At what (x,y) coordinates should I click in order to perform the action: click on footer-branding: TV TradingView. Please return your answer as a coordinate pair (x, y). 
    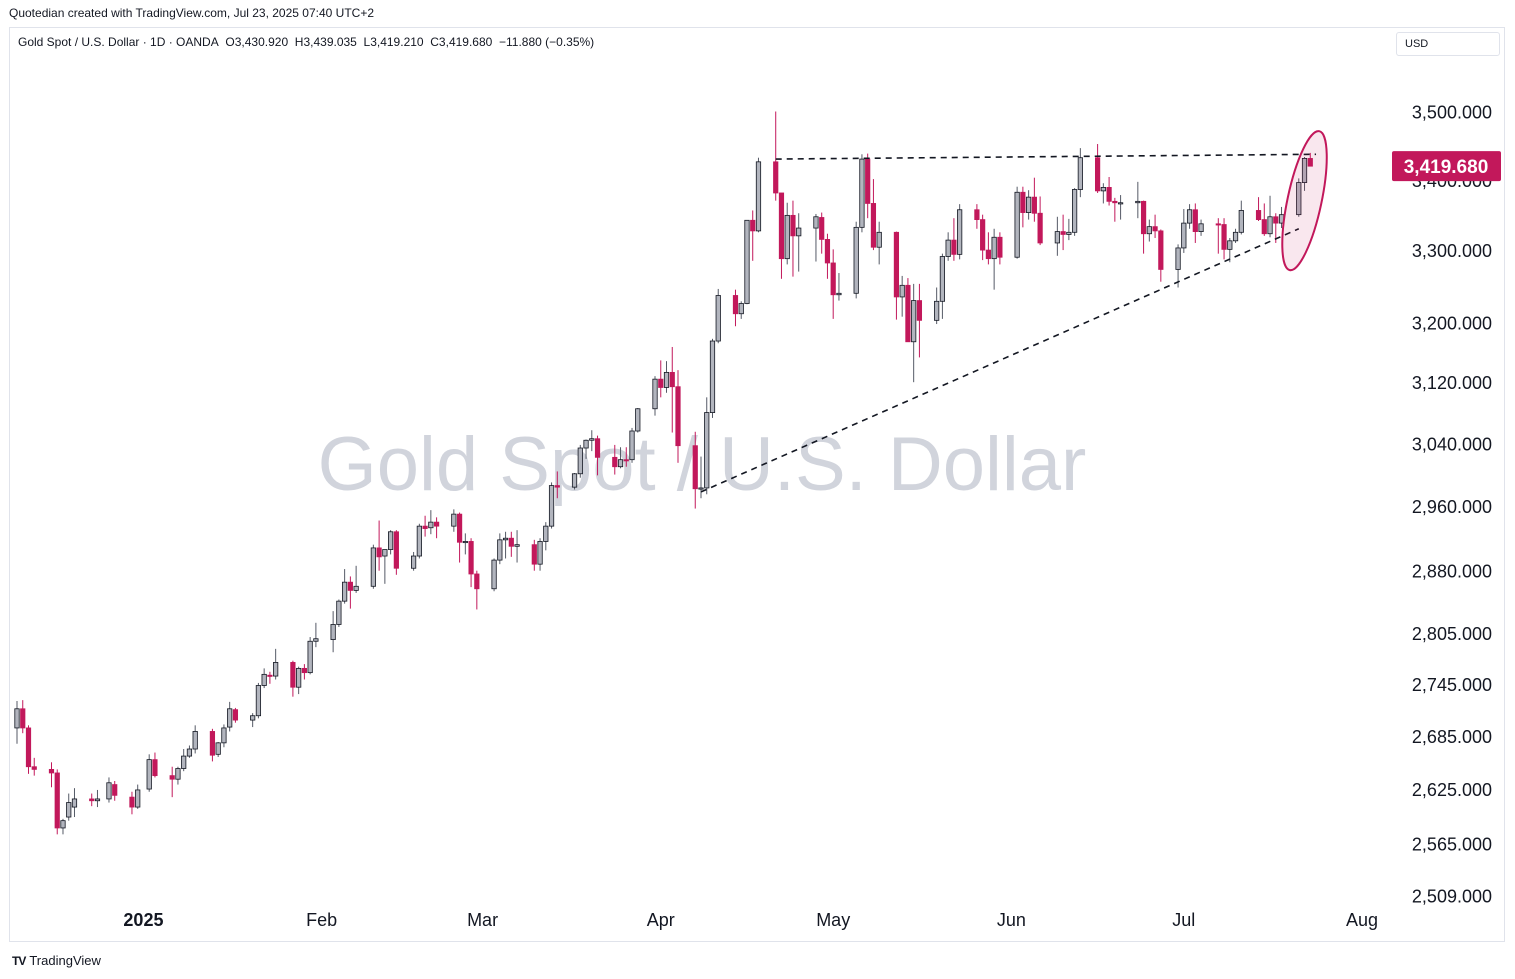
    Looking at the image, I should click on (56, 960).